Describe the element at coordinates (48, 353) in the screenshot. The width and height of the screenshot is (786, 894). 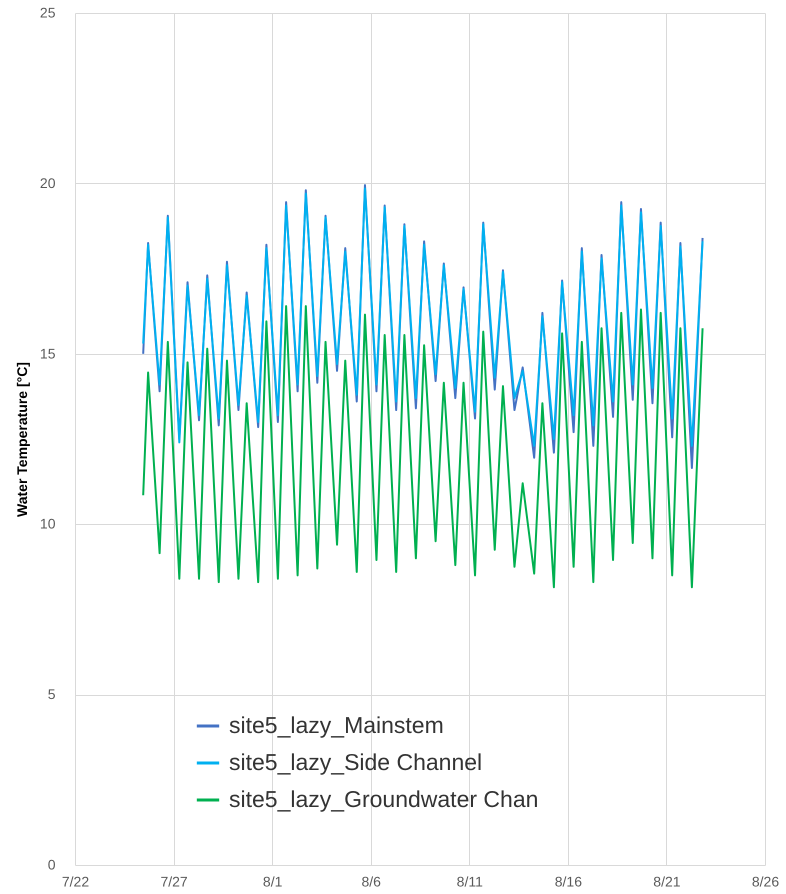
I see `y-tick-label: 15` at that location.